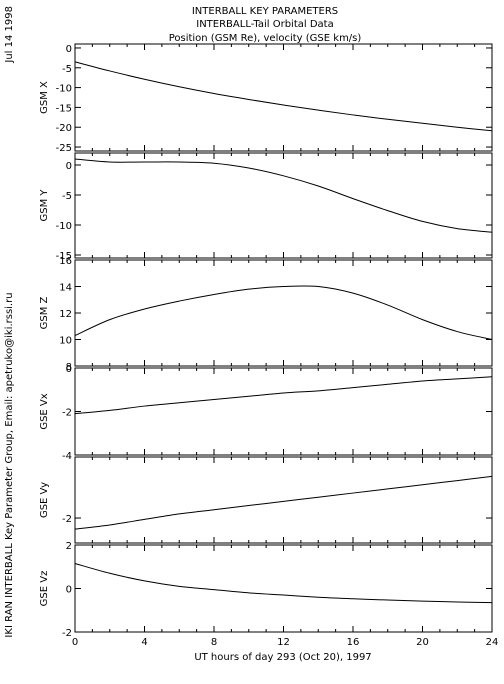  What do you see at coordinates (67, 456) in the screenshot?
I see `y-tick-label: -4` at bounding box center [67, 456].